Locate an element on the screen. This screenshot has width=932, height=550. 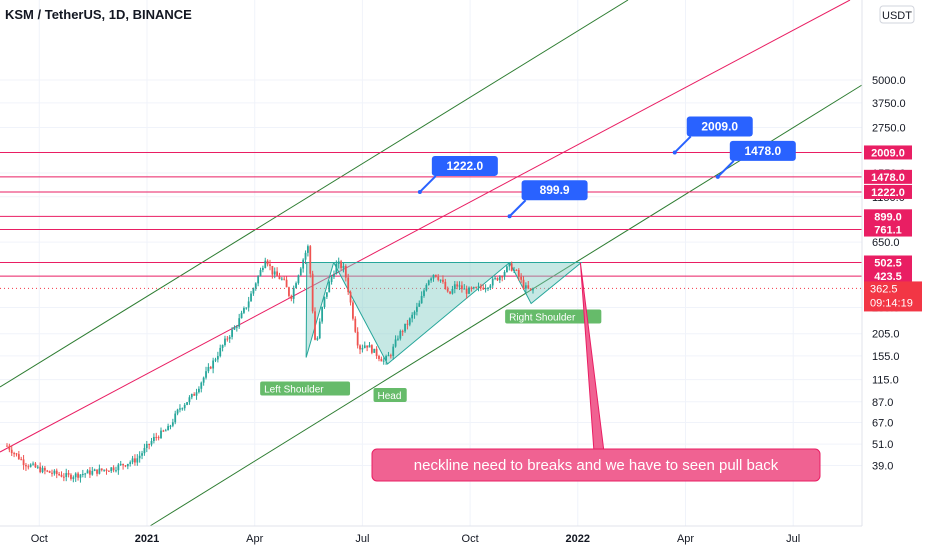
price-tick-label: 155.0 is located at coordinates (886, 357).